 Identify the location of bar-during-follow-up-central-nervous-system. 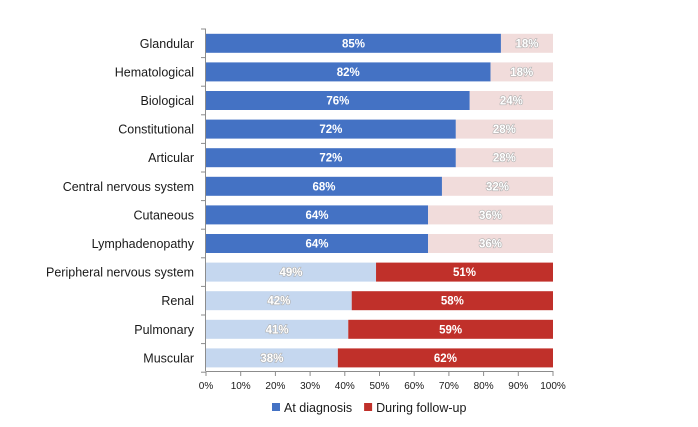
(497, 186).